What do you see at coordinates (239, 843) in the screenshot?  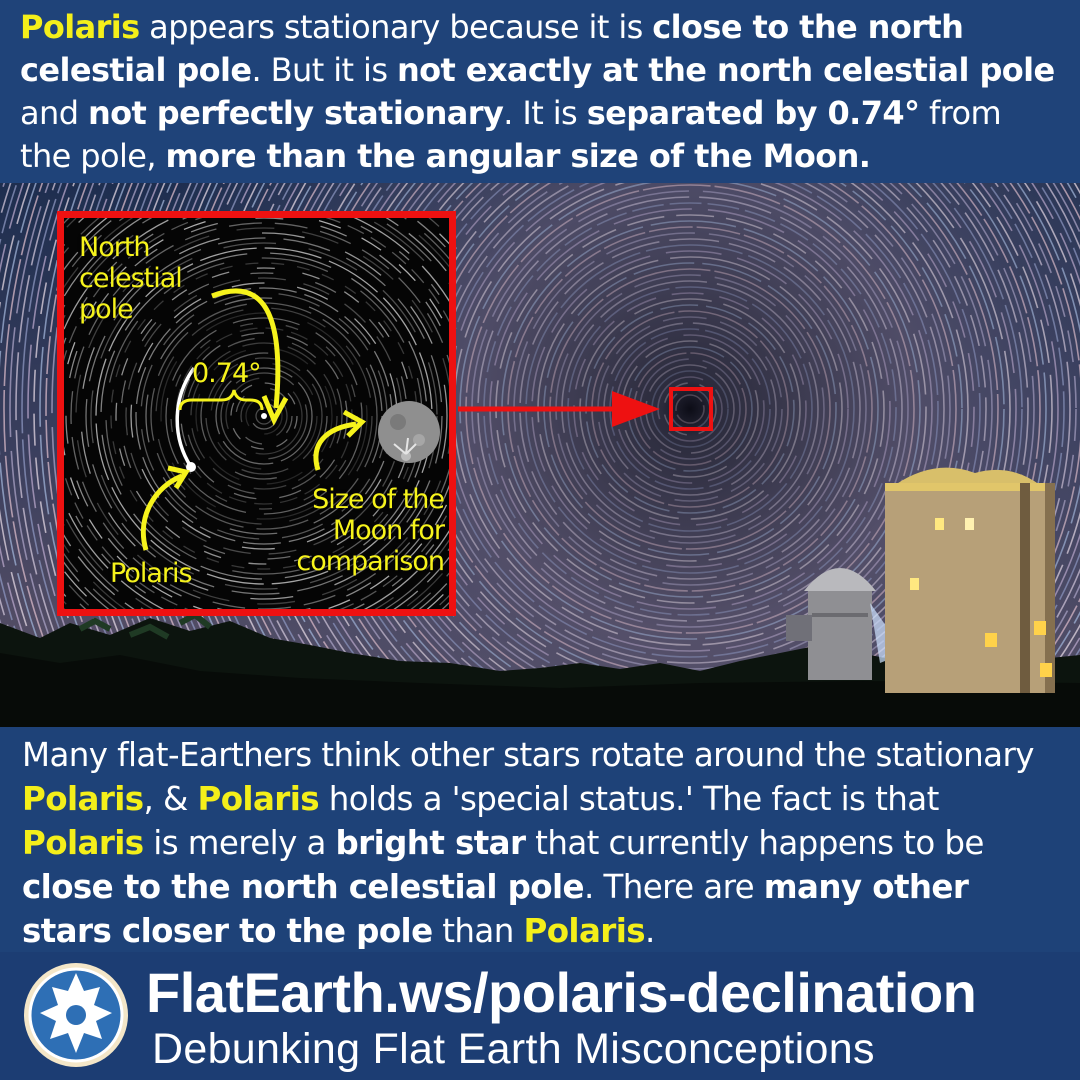 I see `body-text: is merely a` at bounding box center [239, 843].